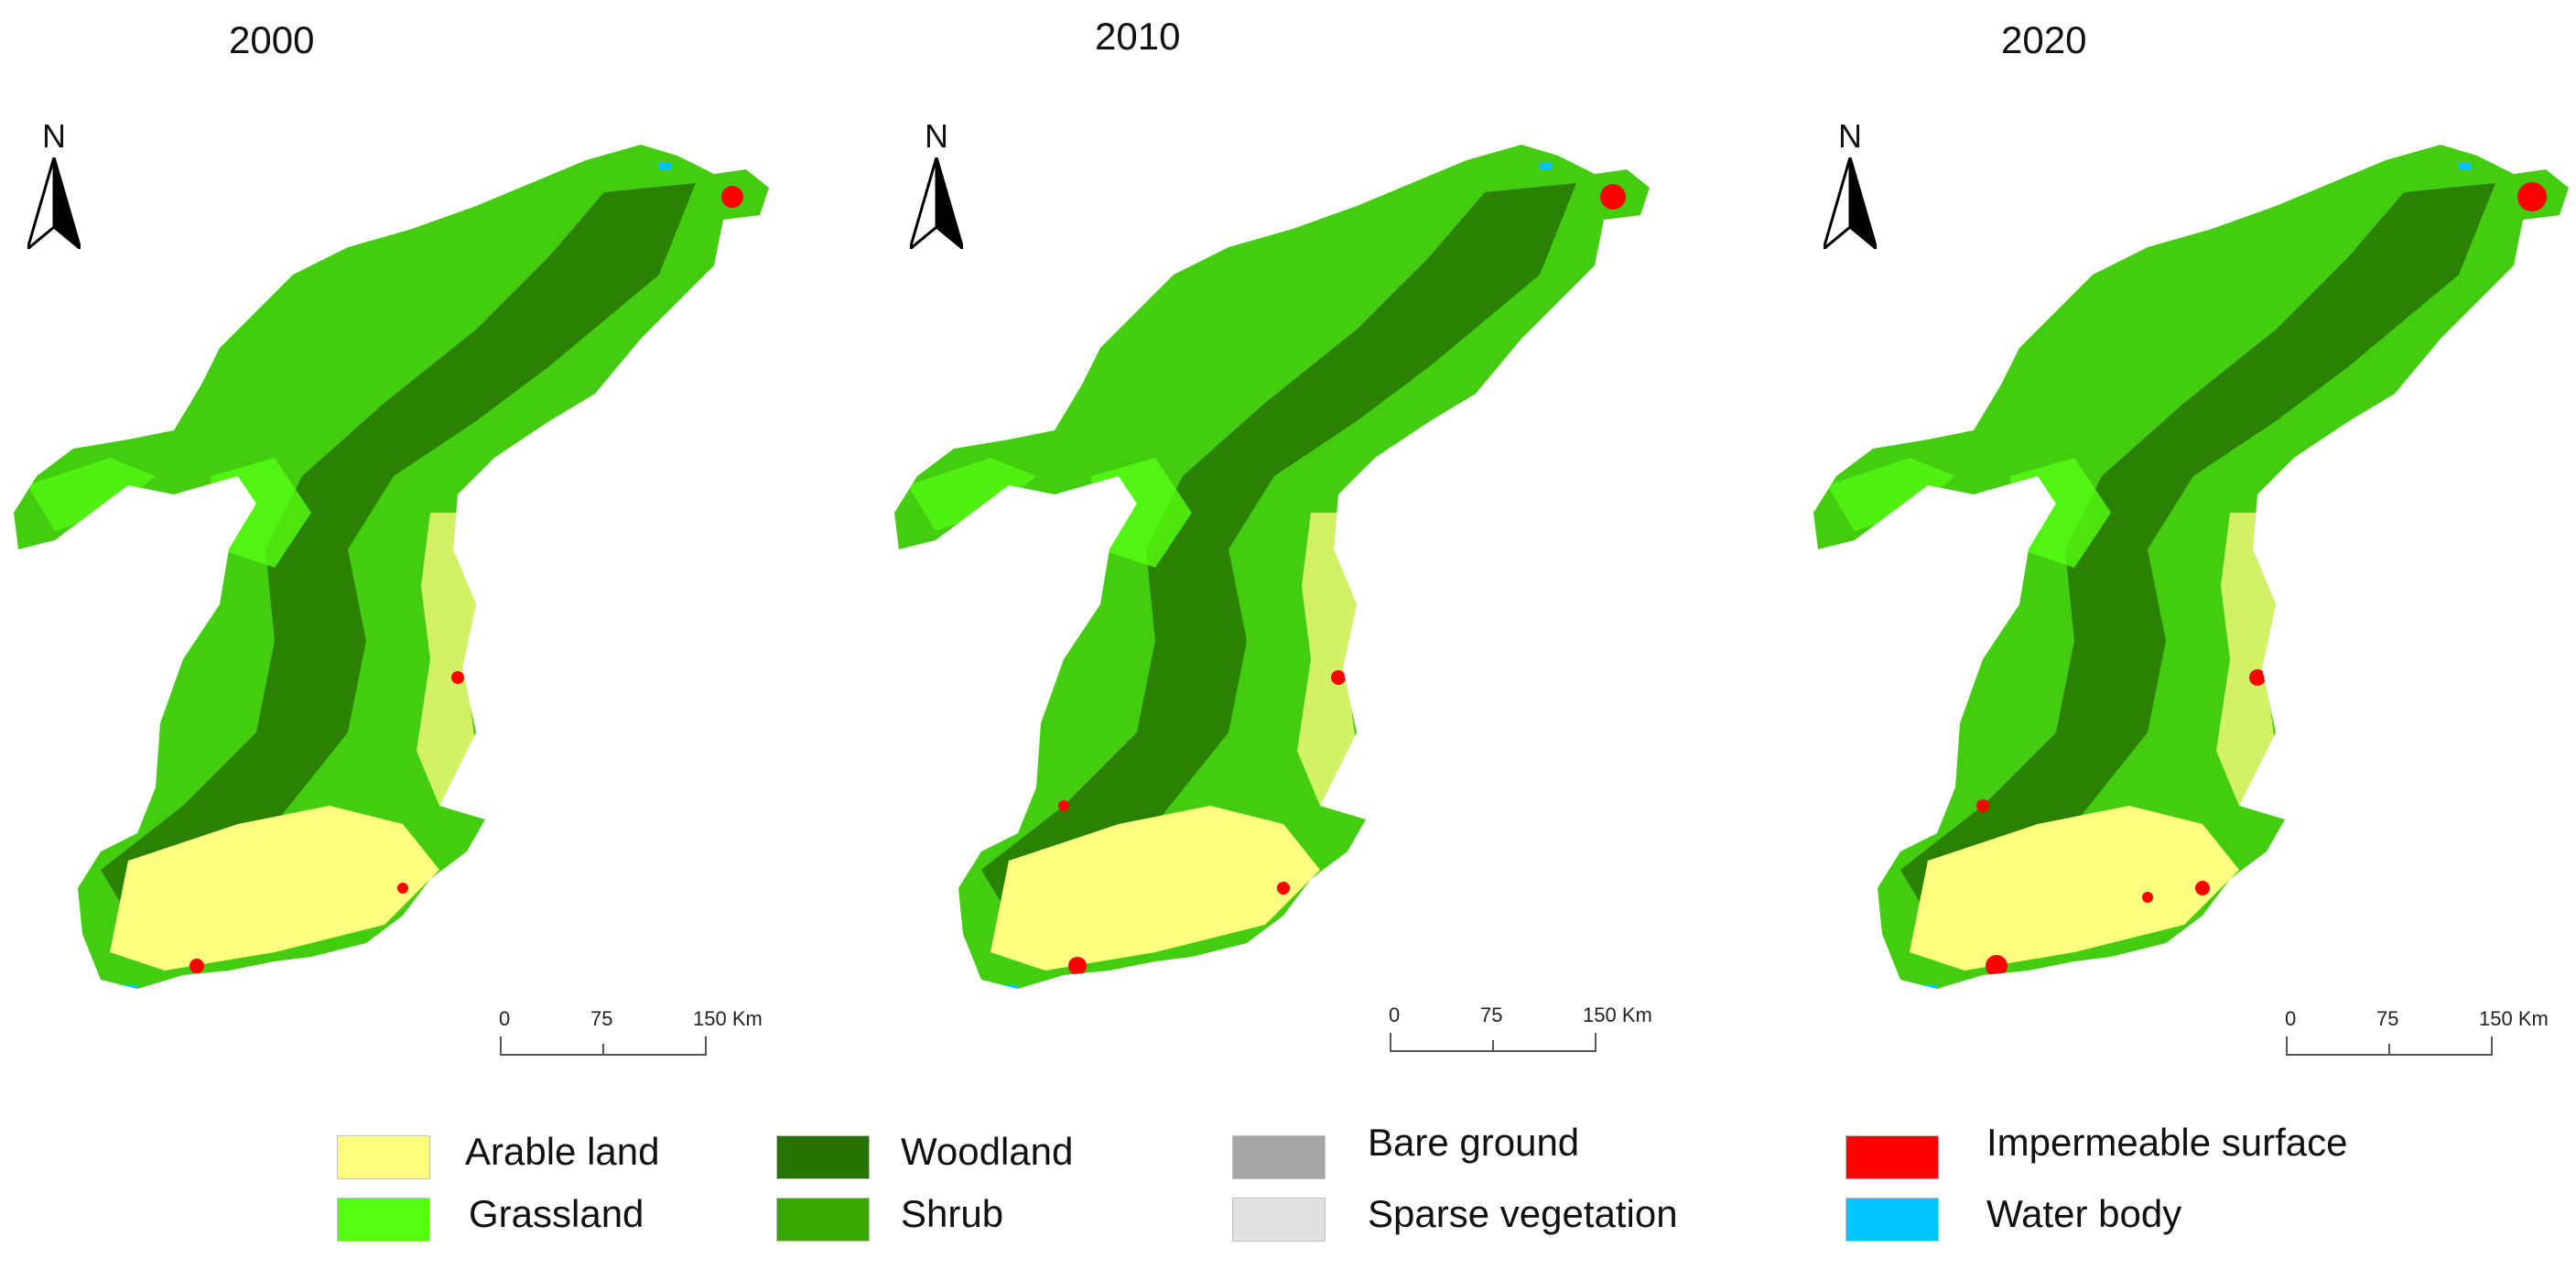 This screenshot has height=1280, width=2576. What do you see at coordinates (953, 1214) in the screenshot?
I see `legend-label: Shrub` at bounding box center [953, 1214].